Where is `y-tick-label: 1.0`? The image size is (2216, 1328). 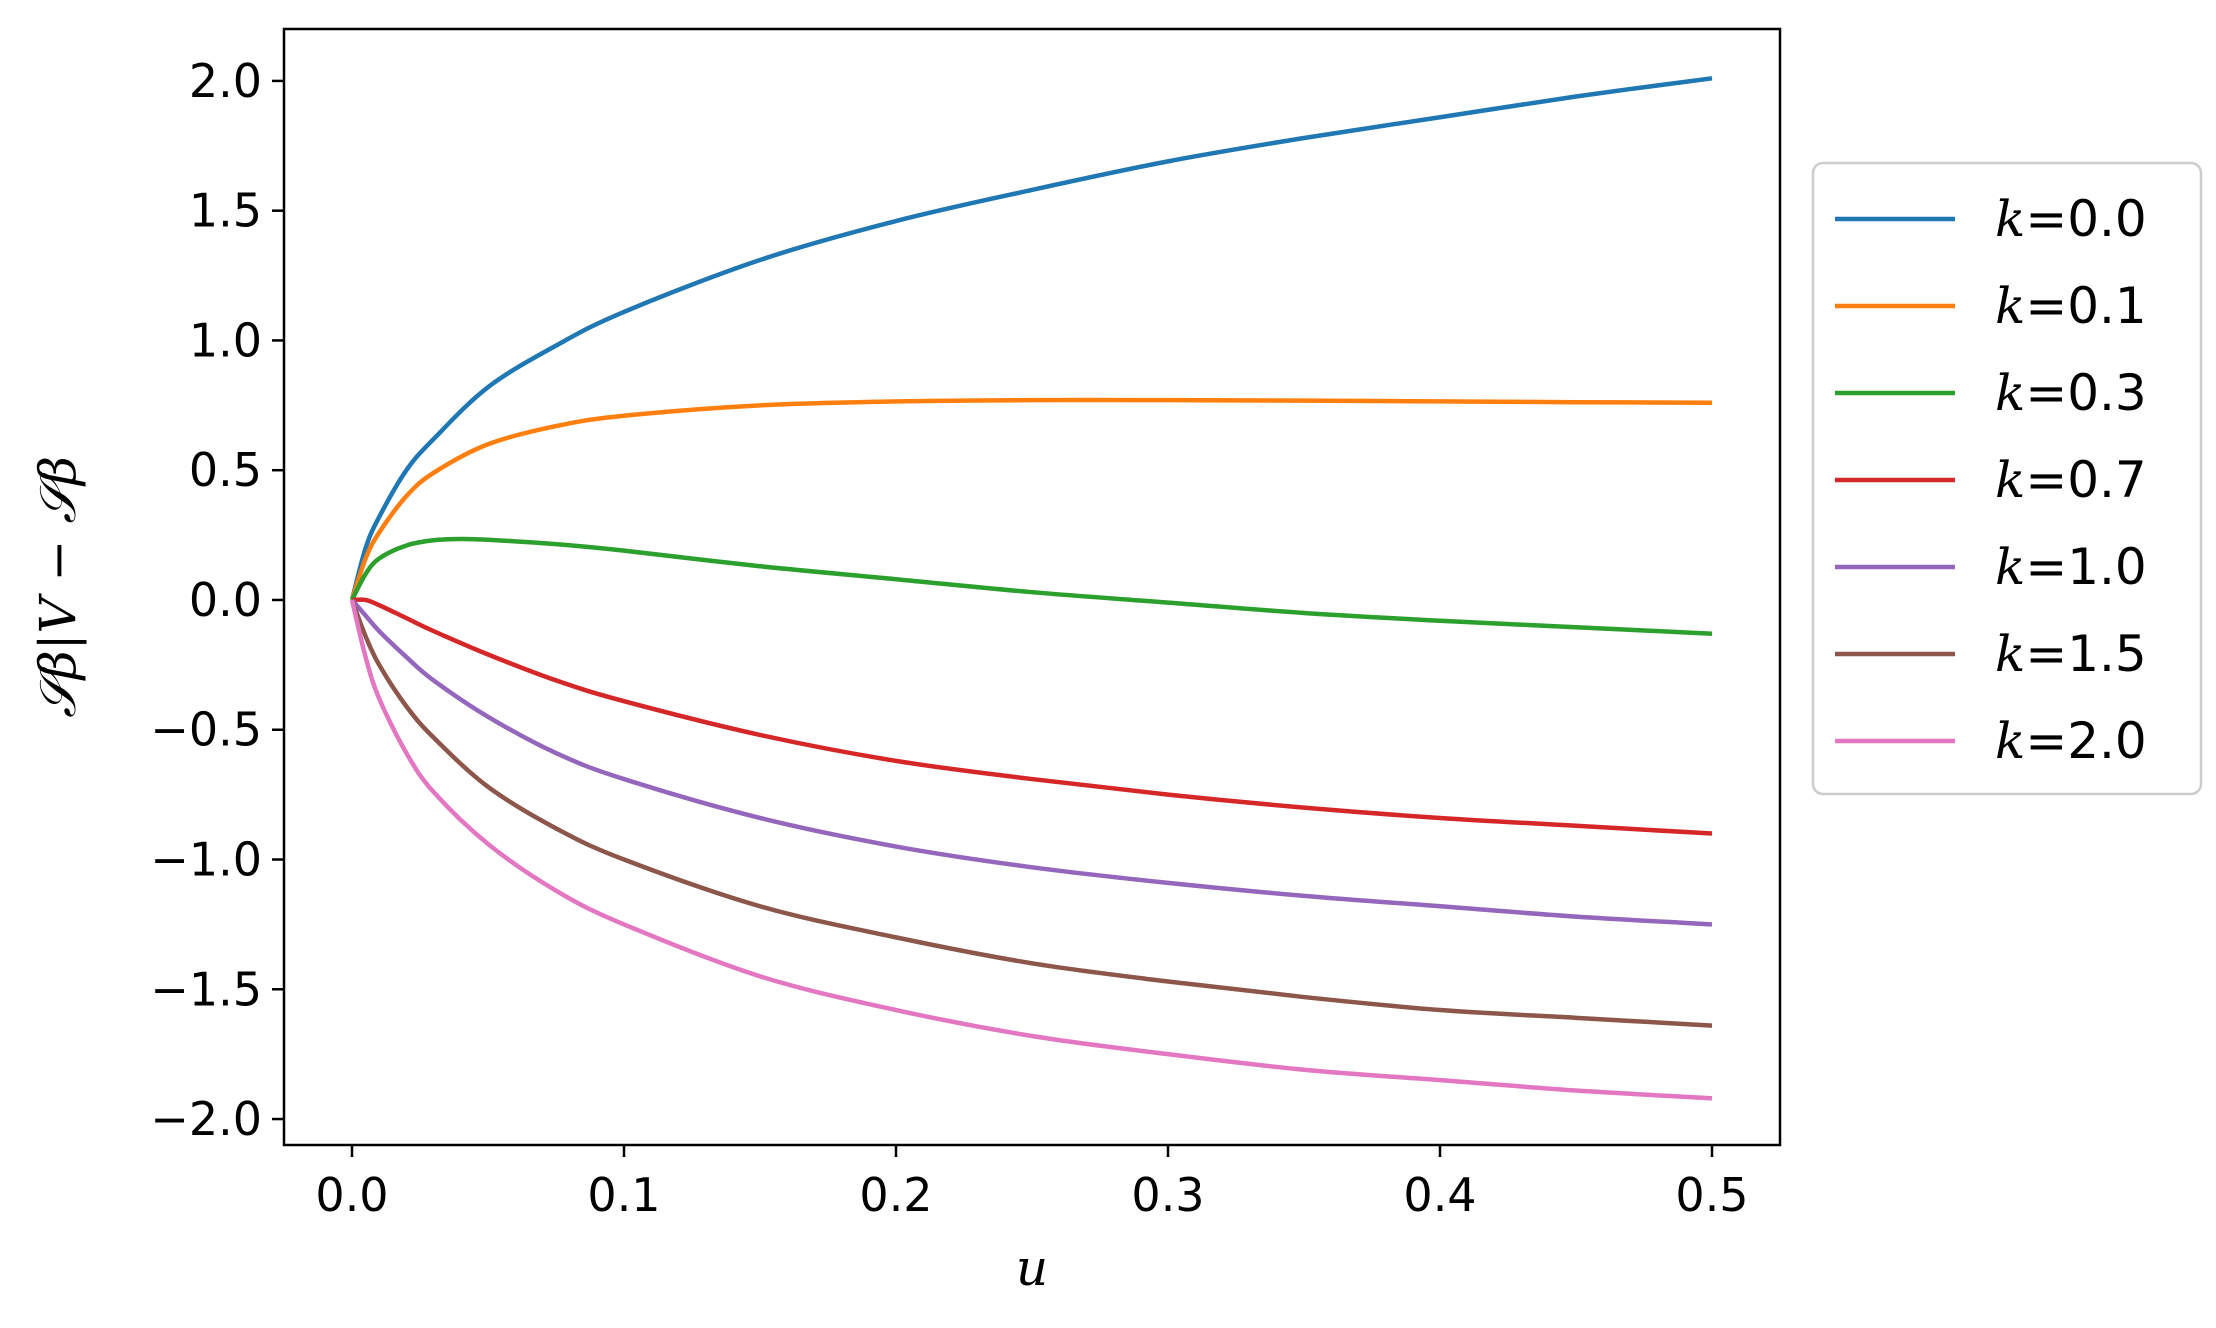 y-tick-label: 1.0 is located at coordinates (225, 340).